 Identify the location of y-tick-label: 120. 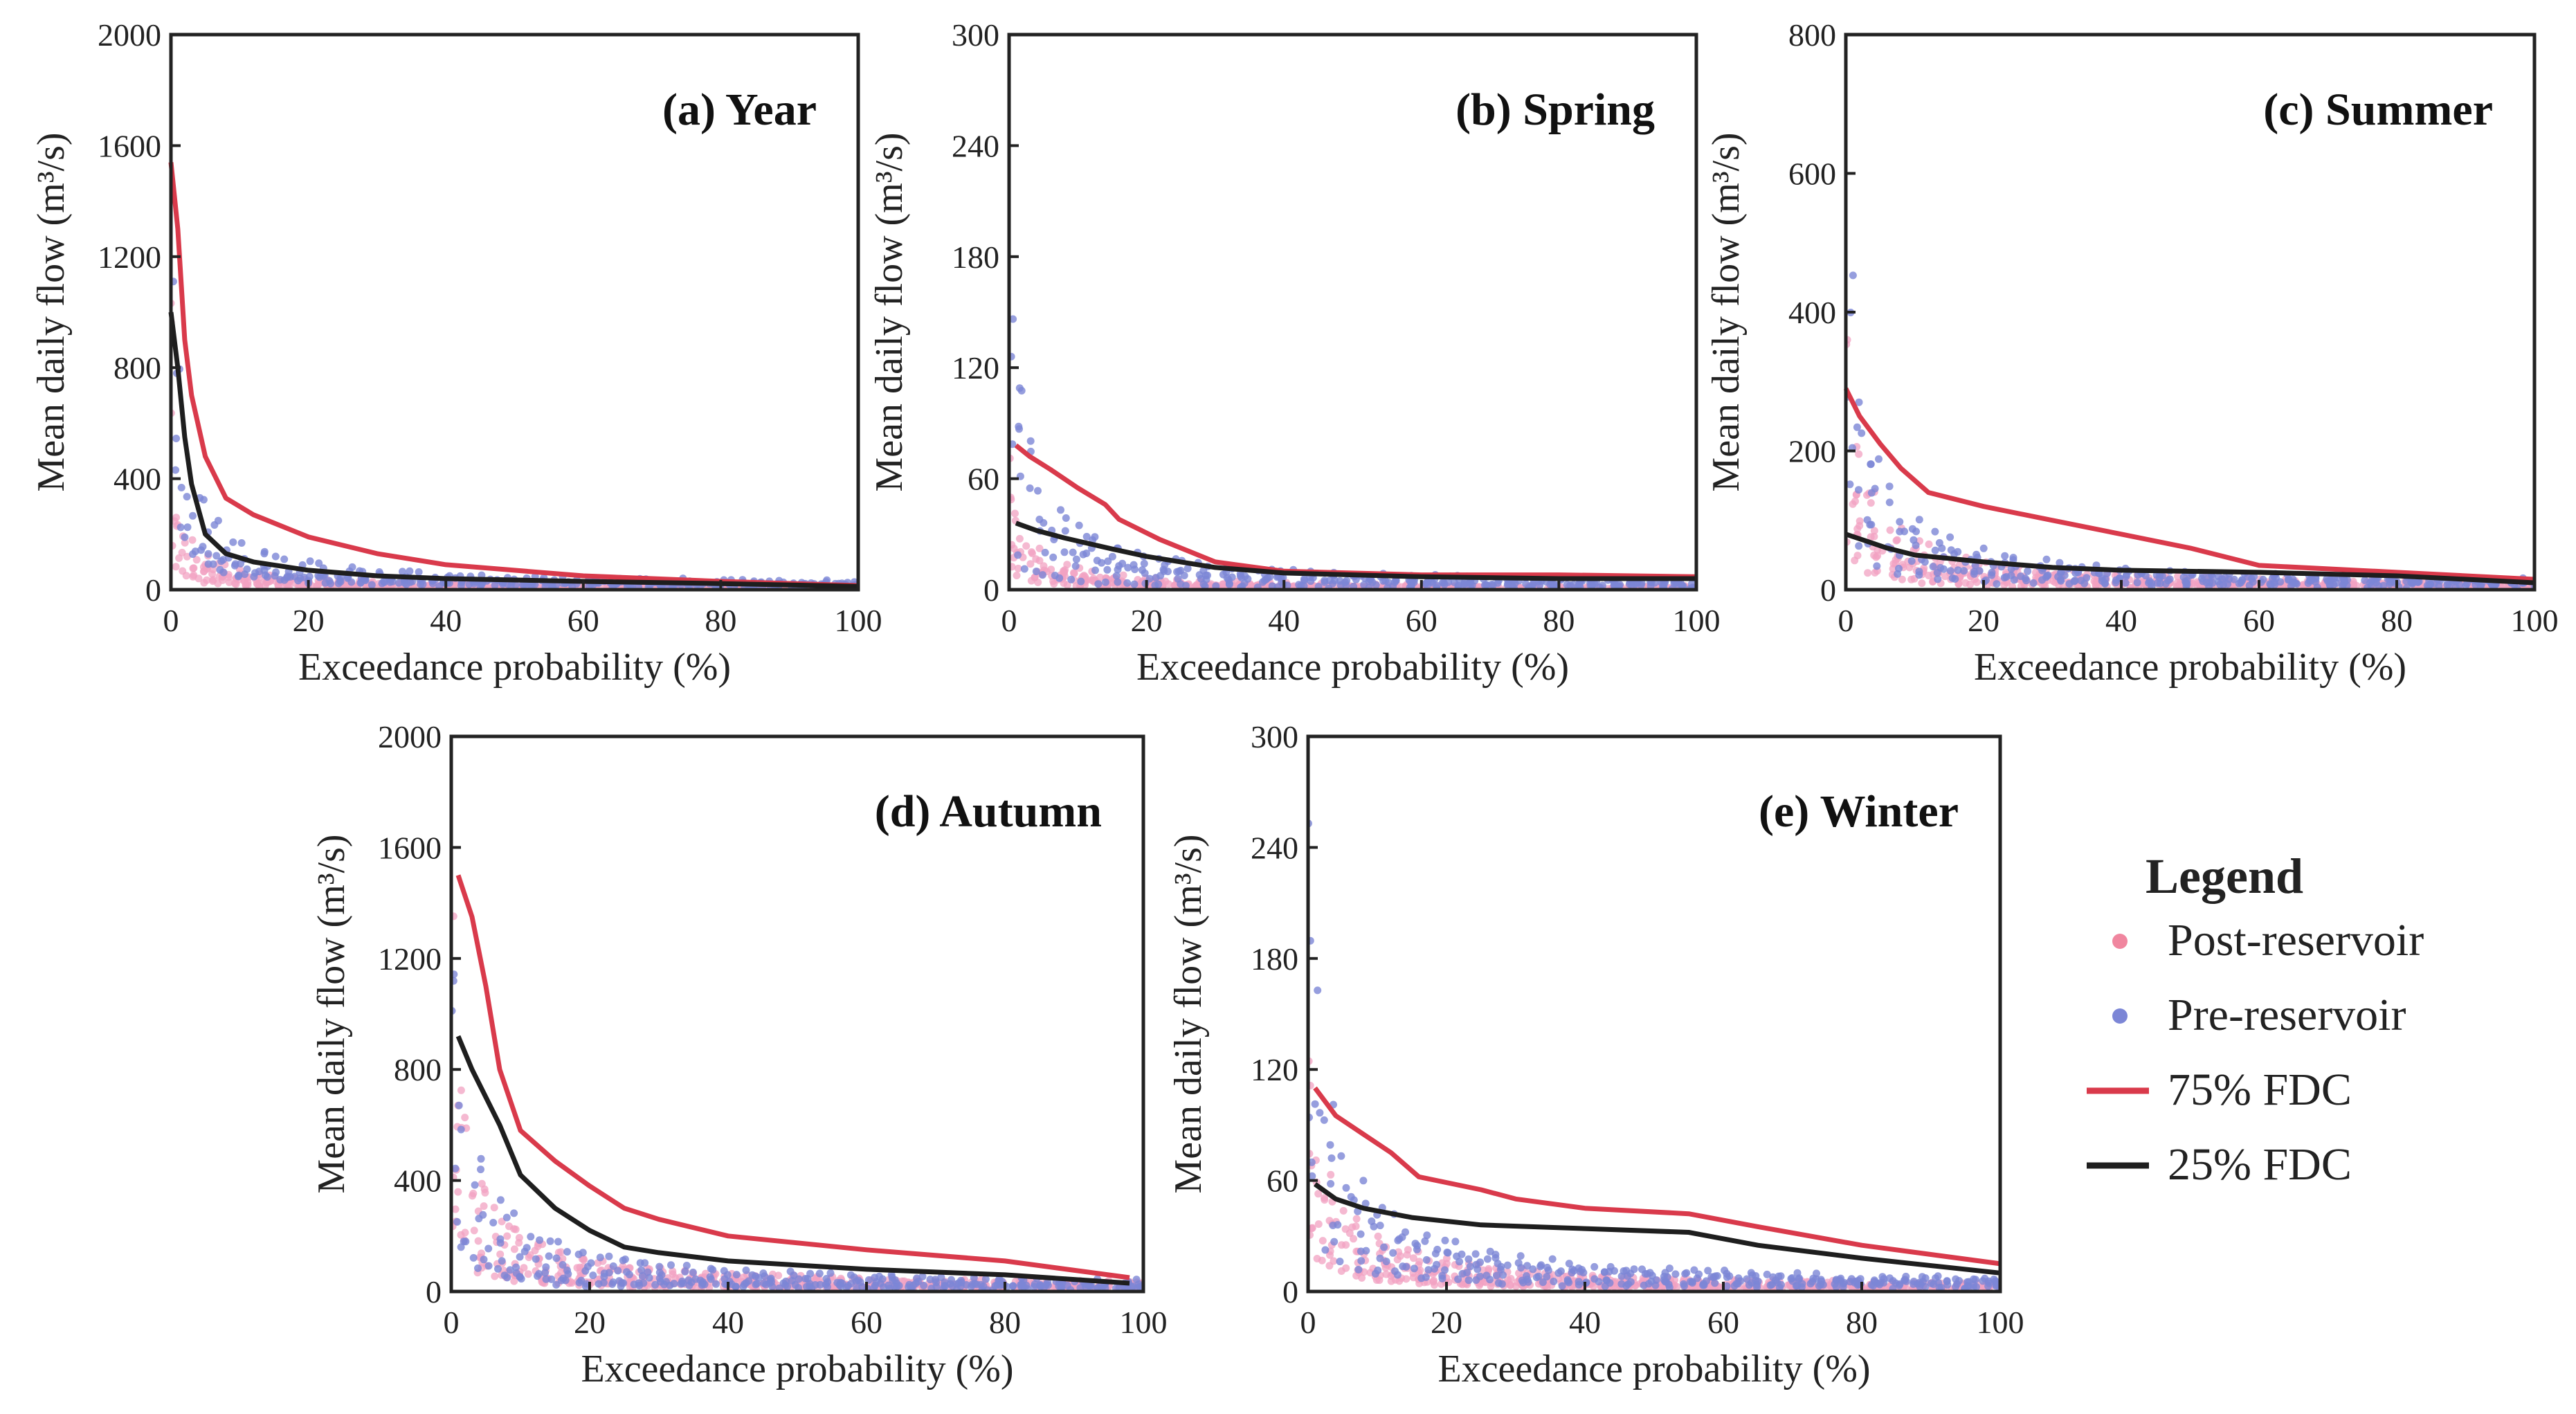
(1274, 1069).